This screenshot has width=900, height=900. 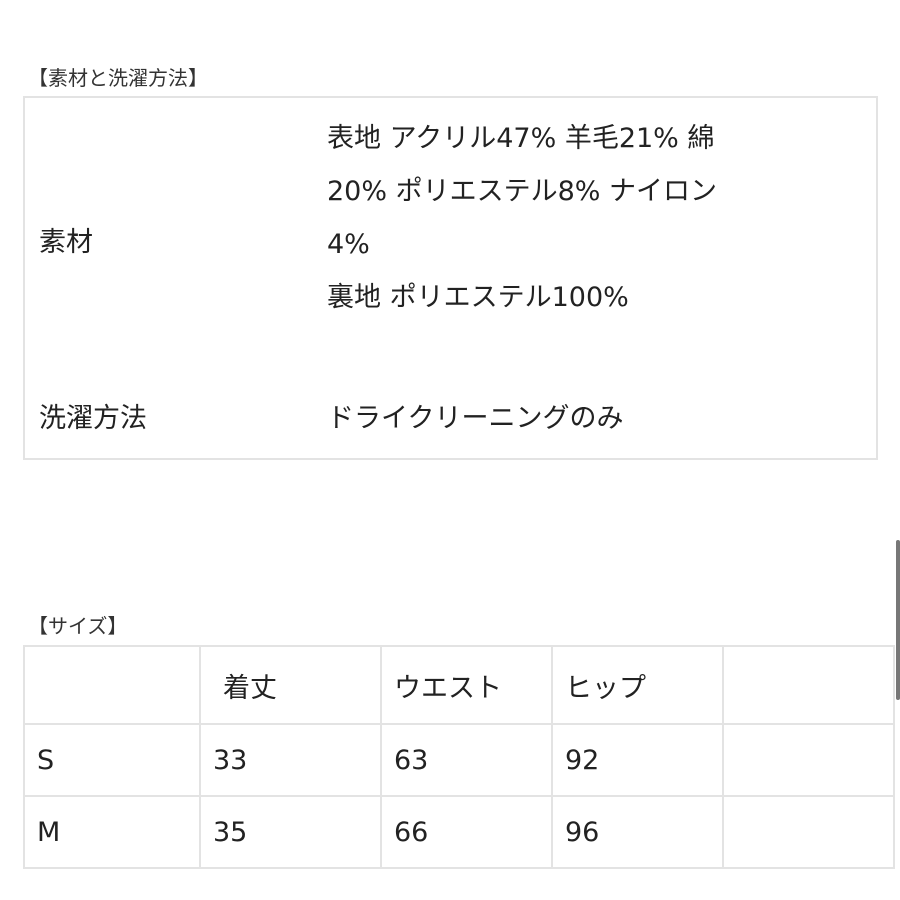 What do you see at coordinates (348, 244) in the screenshot?
I see `material-line: 4%` at bounding box center [348, 244].